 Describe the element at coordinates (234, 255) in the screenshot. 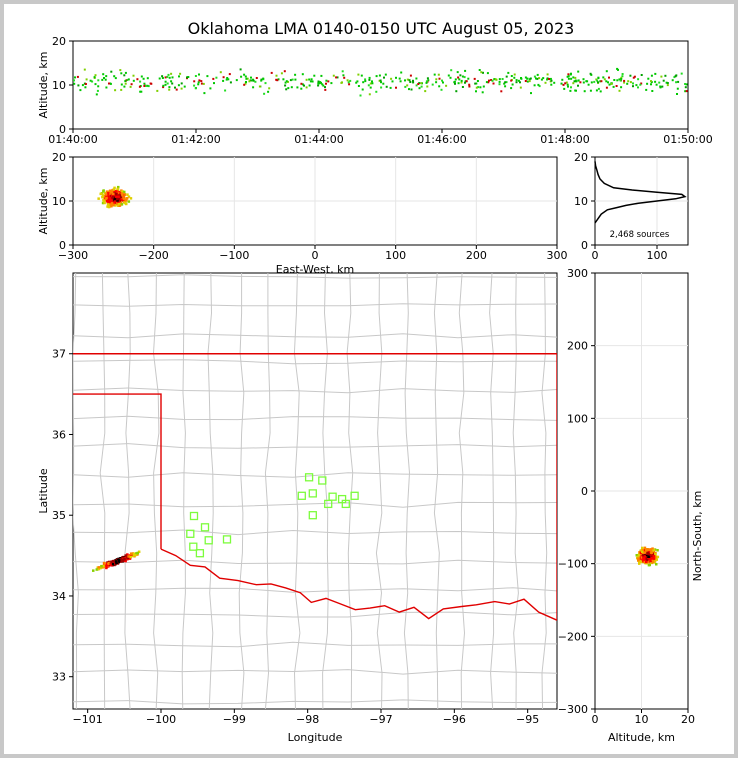

I see `x-tick-label: −100` at that location.